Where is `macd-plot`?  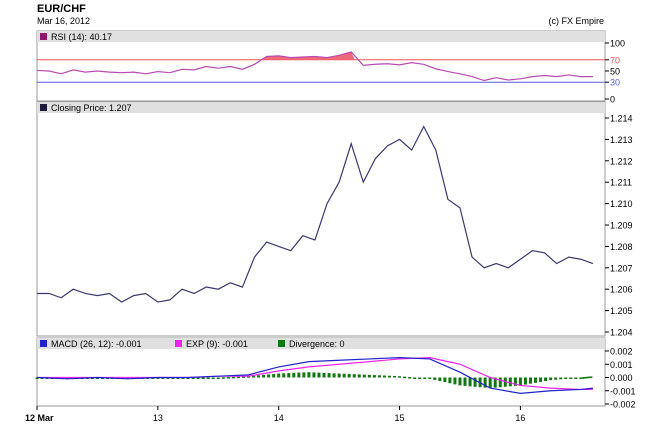 macd-plot is located at coordinates (314, 376).